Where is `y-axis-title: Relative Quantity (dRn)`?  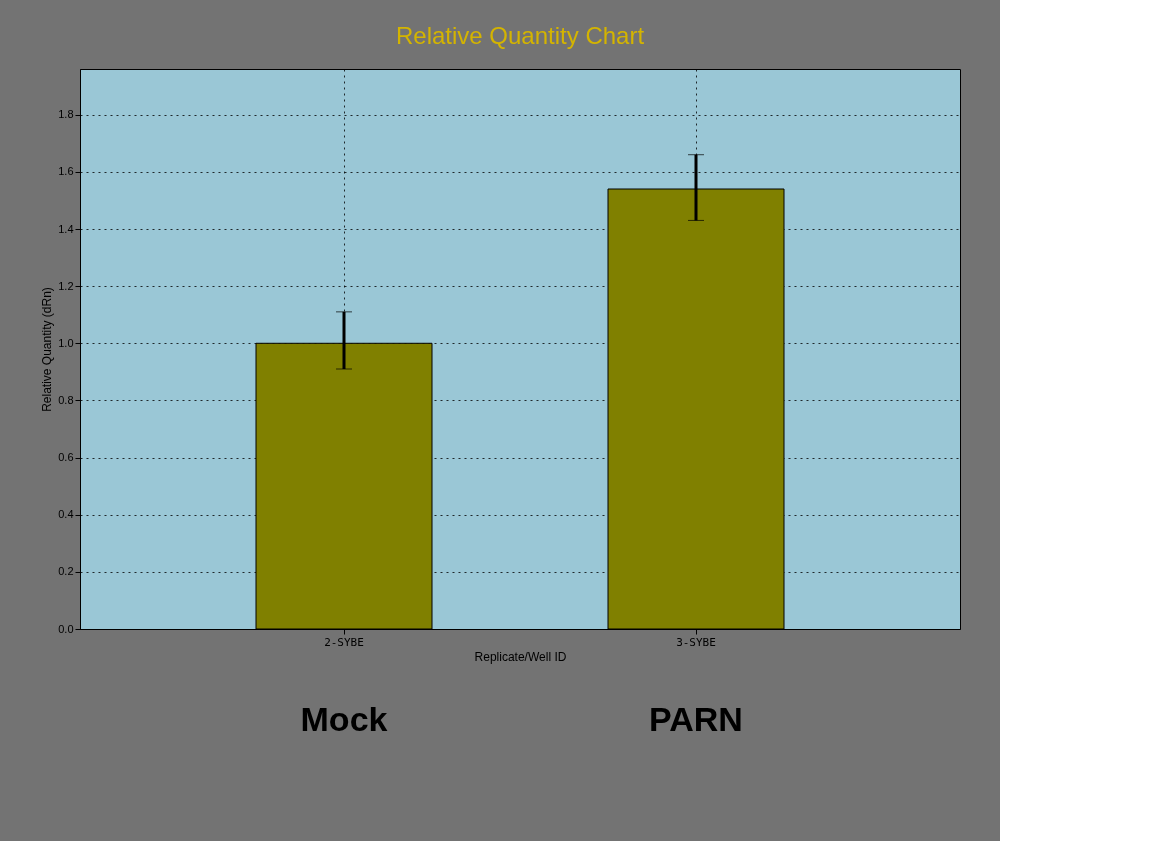 y-axis-title: Relative Quantity (dRn) is located at coordinates (47, 349).